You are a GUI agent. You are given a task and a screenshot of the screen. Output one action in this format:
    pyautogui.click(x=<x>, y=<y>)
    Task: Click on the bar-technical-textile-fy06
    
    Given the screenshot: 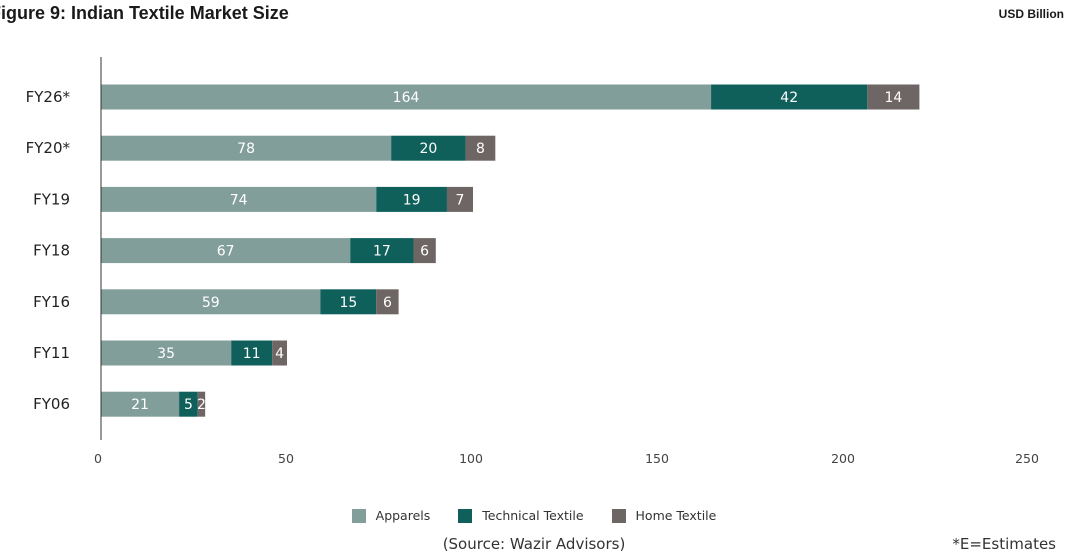 What is the action you would take?
    pyautogui.click(x=188, y=404)
    